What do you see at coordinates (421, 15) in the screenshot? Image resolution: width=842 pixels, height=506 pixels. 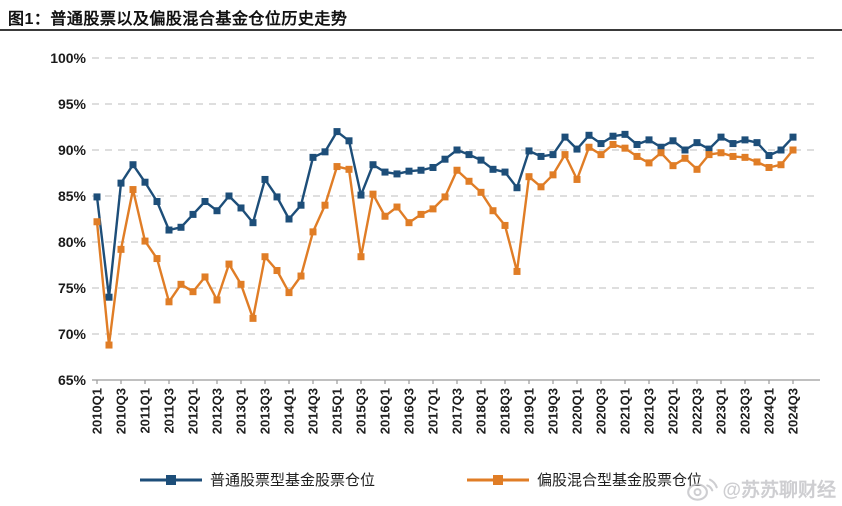 I see `title-rule` at bounding box center [421, 15].